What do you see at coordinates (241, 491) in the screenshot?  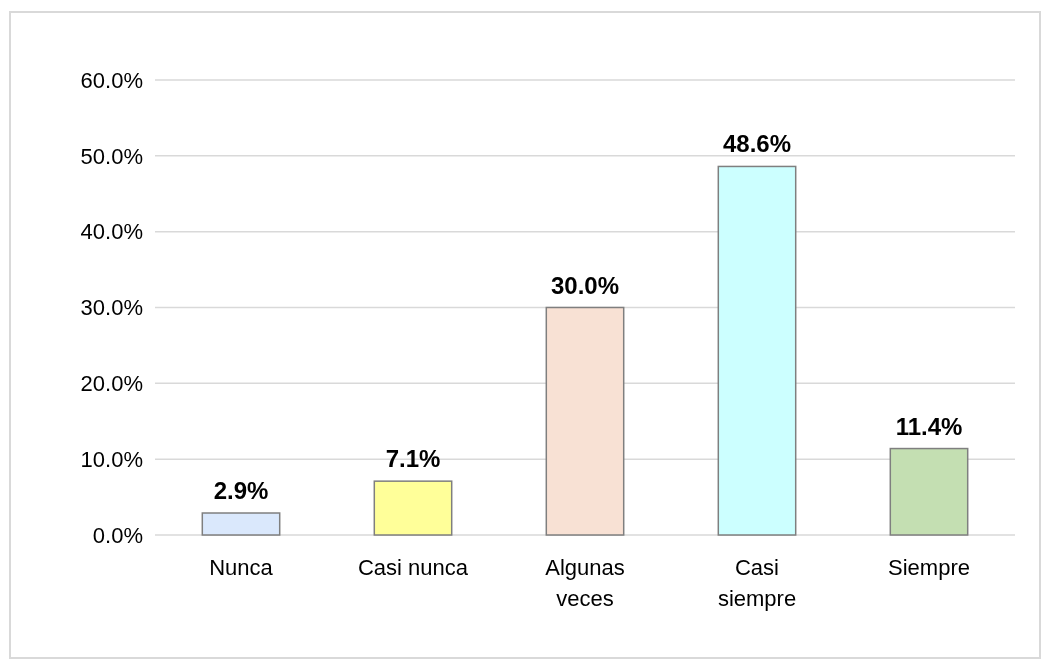 I see `data-label: 2.9%` at bounding box center [241, 491].